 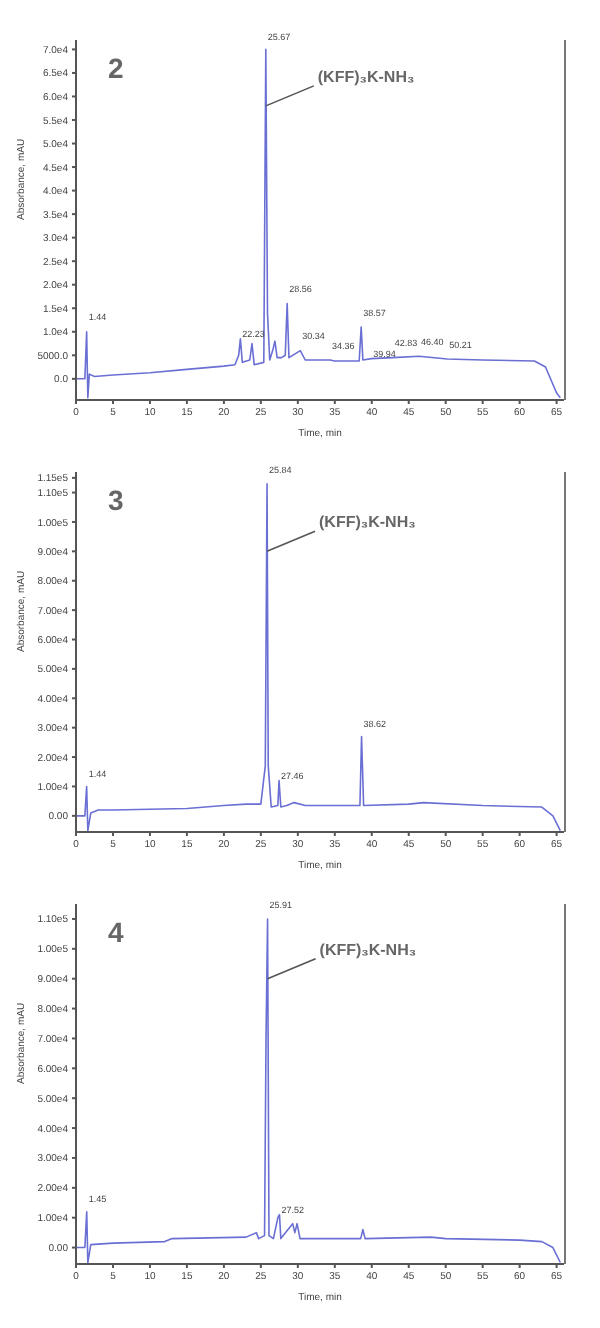 What do you see at coordinates (116, 500) in the screenshot?
I see `text: 3` at bounding box center [116, 500].